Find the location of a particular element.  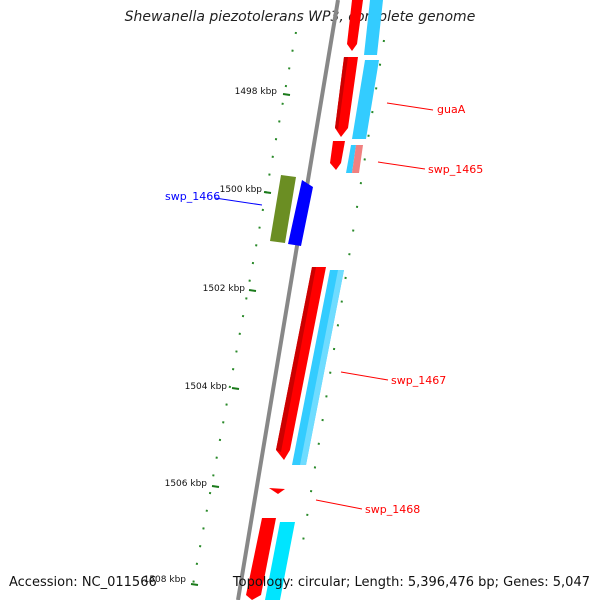

gene-label-guaA: guaA is located at coordinates (451, 109).